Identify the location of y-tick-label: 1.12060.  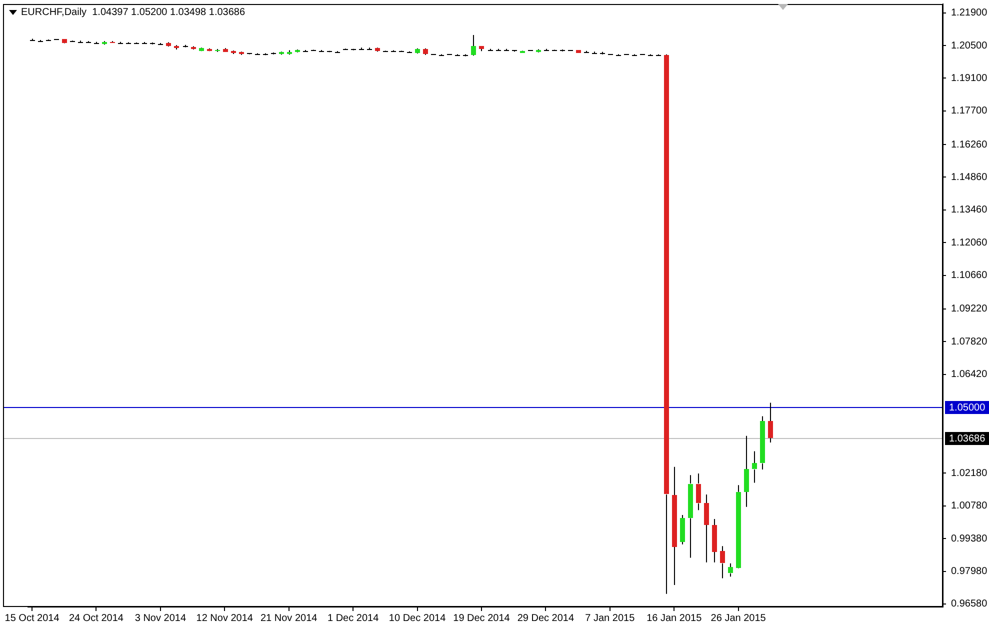
(969, 242).